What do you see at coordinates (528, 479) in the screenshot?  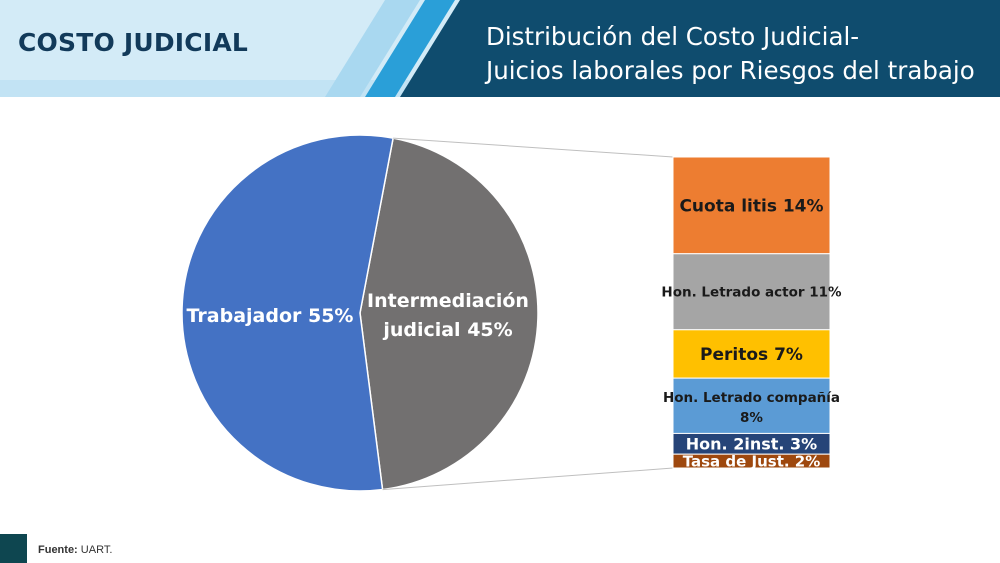 I see `connector-line-bottom` at bounding box center [528, 479].